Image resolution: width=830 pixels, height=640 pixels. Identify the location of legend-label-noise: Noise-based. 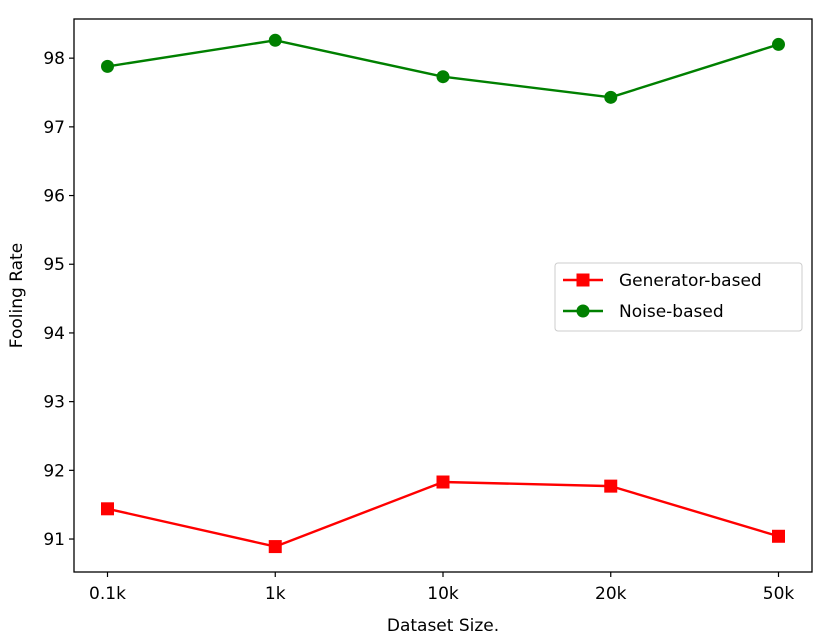
(671, 312).